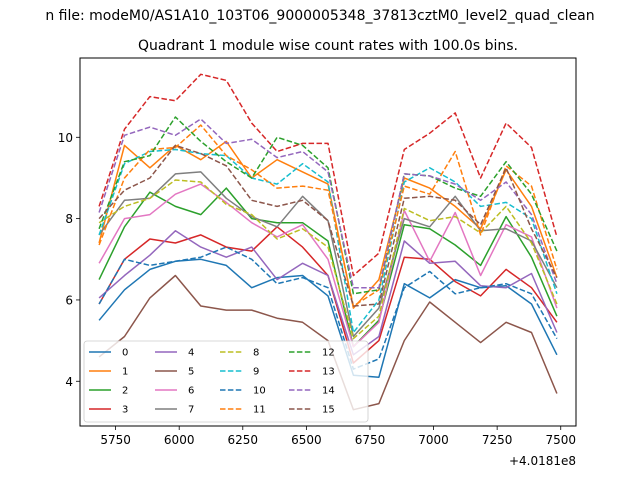 The height and width of the screenshot is (480, 640). Describe the element at coordinates (328, 353) in the screenshot. I see `legend-label-12: 12` at that location.